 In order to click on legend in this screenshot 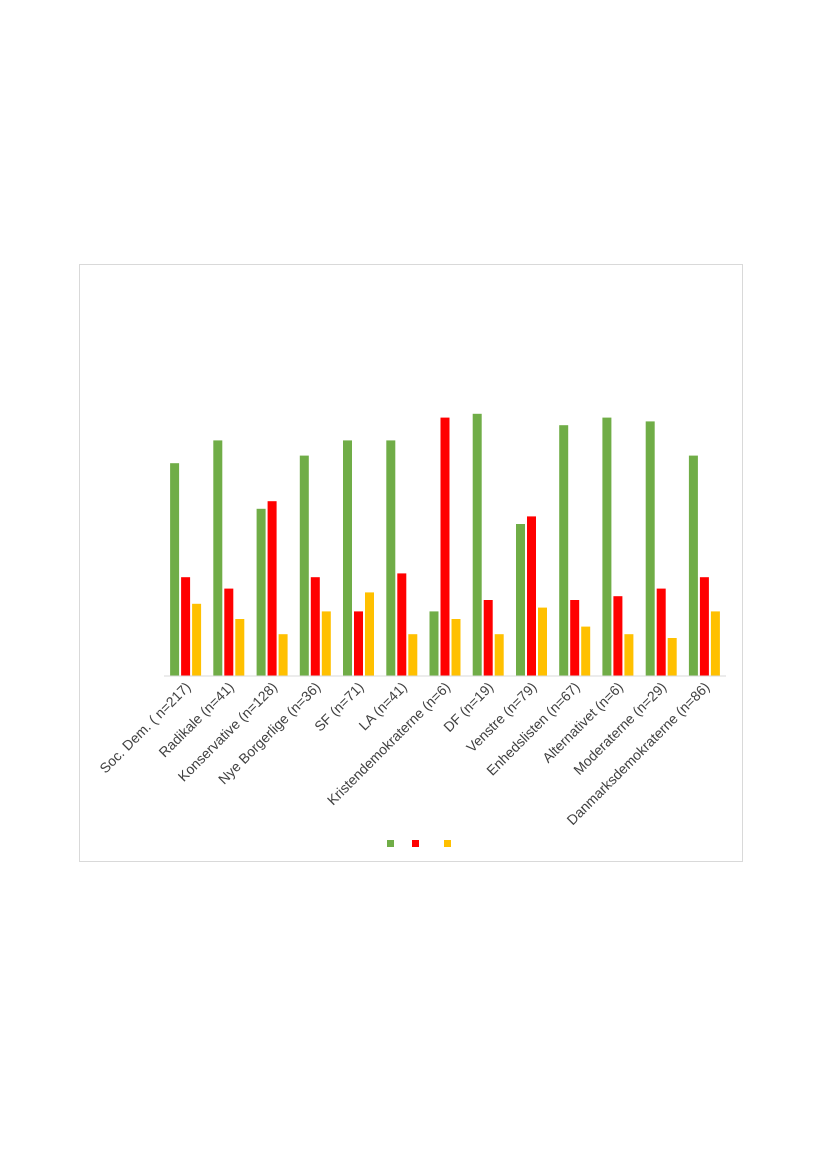, I will do `click(419, 843)`.